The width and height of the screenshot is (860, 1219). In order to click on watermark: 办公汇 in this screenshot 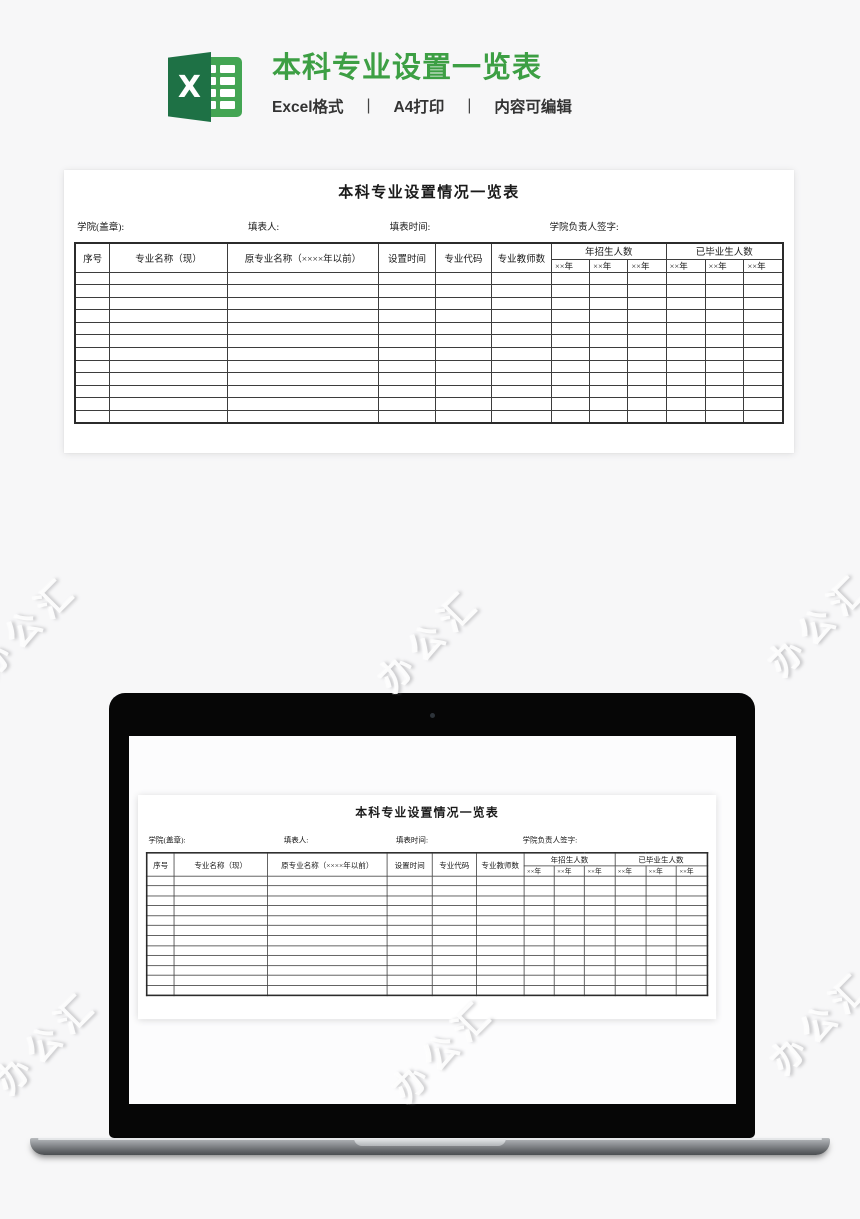, I will do `click(43, 627)`.